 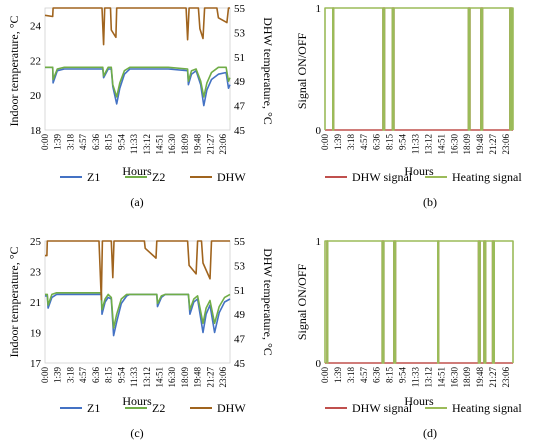 What do you see at coordinates (268, 302) in the screenshot?
I see `panel-c-y2label: DHW temperature, °C` at bounding box center [268, 302].